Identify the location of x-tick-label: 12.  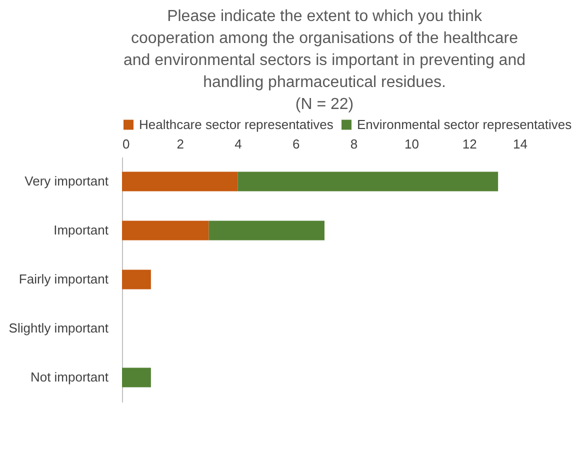
(469, 144).